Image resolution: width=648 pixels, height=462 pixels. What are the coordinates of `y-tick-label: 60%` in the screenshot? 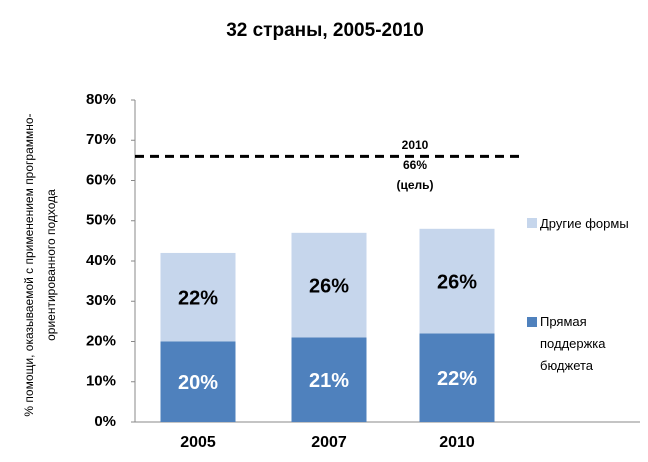 It's located at (101, 179).